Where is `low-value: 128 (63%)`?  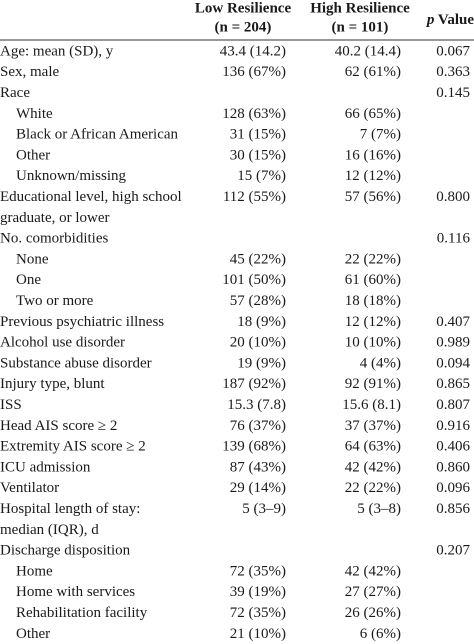 low-value: 128 (63%) is located at coordinates (254, 114).